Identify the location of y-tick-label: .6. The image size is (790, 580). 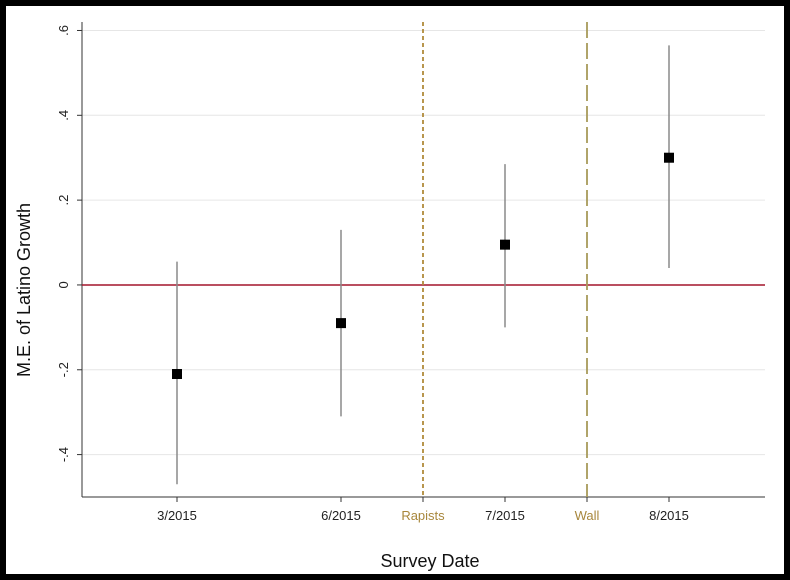
(63, 30).